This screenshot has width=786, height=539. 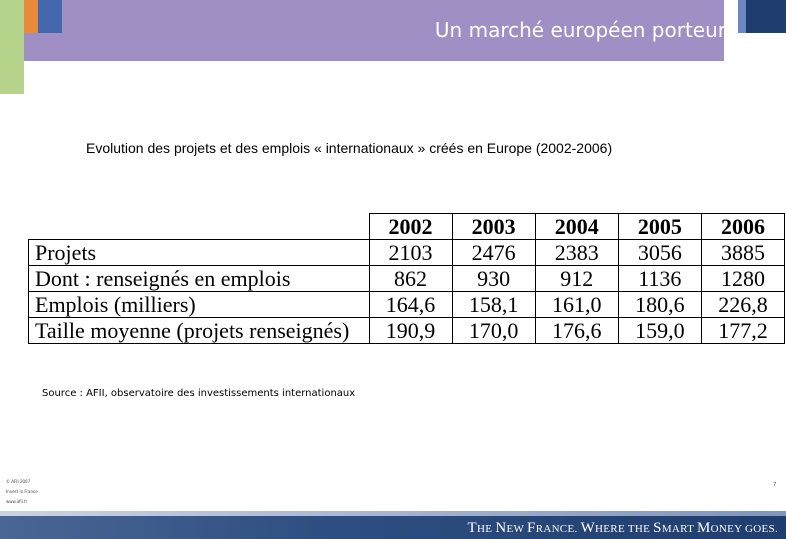 What do you see at coordinates (744, 529) in the screenshot?
I see `slogan-part: ONEY GOES.` at bounding box center [744, 529].